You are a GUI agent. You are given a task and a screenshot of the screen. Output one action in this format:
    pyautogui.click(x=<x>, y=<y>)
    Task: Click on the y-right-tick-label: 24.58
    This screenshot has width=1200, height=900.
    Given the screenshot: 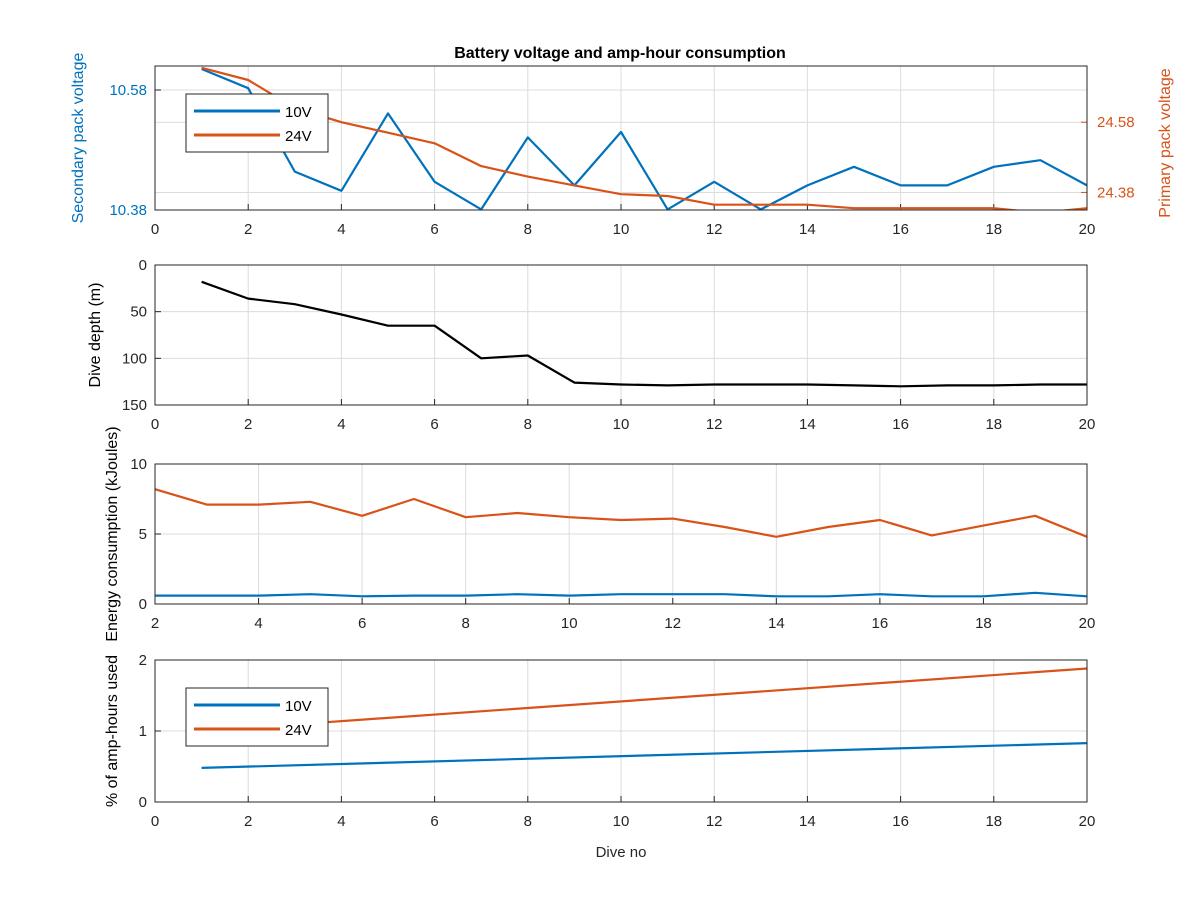 What is the action you would take?
    pyautogui.click(x=1116, y=122)
    